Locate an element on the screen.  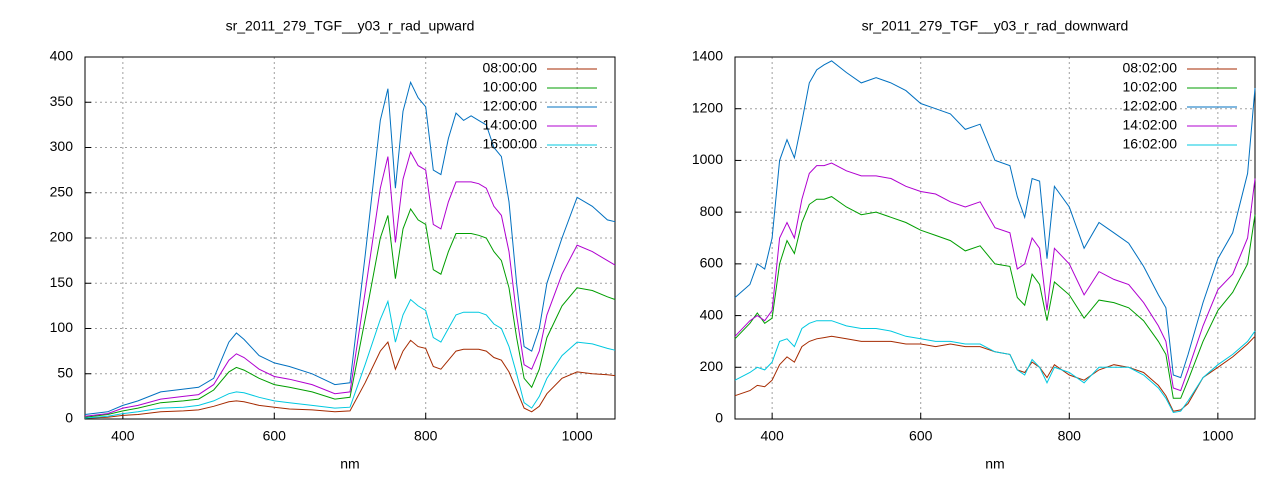
y-tick-label: 150 is located at coordinates (62, 282).